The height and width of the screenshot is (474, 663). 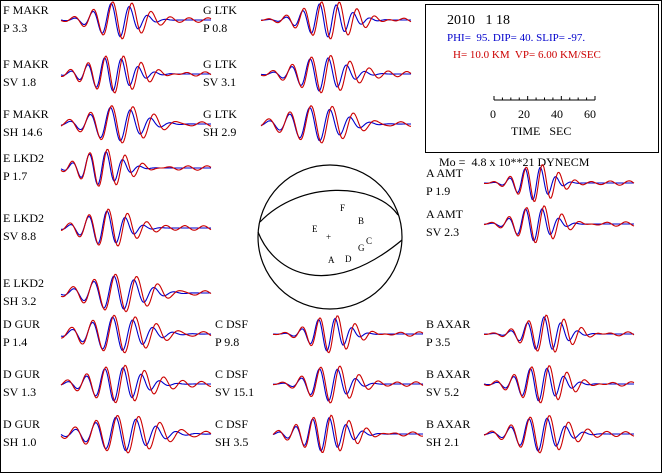 I want to click on trace-phase-amplitude-label: SV 5.2, so click(x=442, y=392).